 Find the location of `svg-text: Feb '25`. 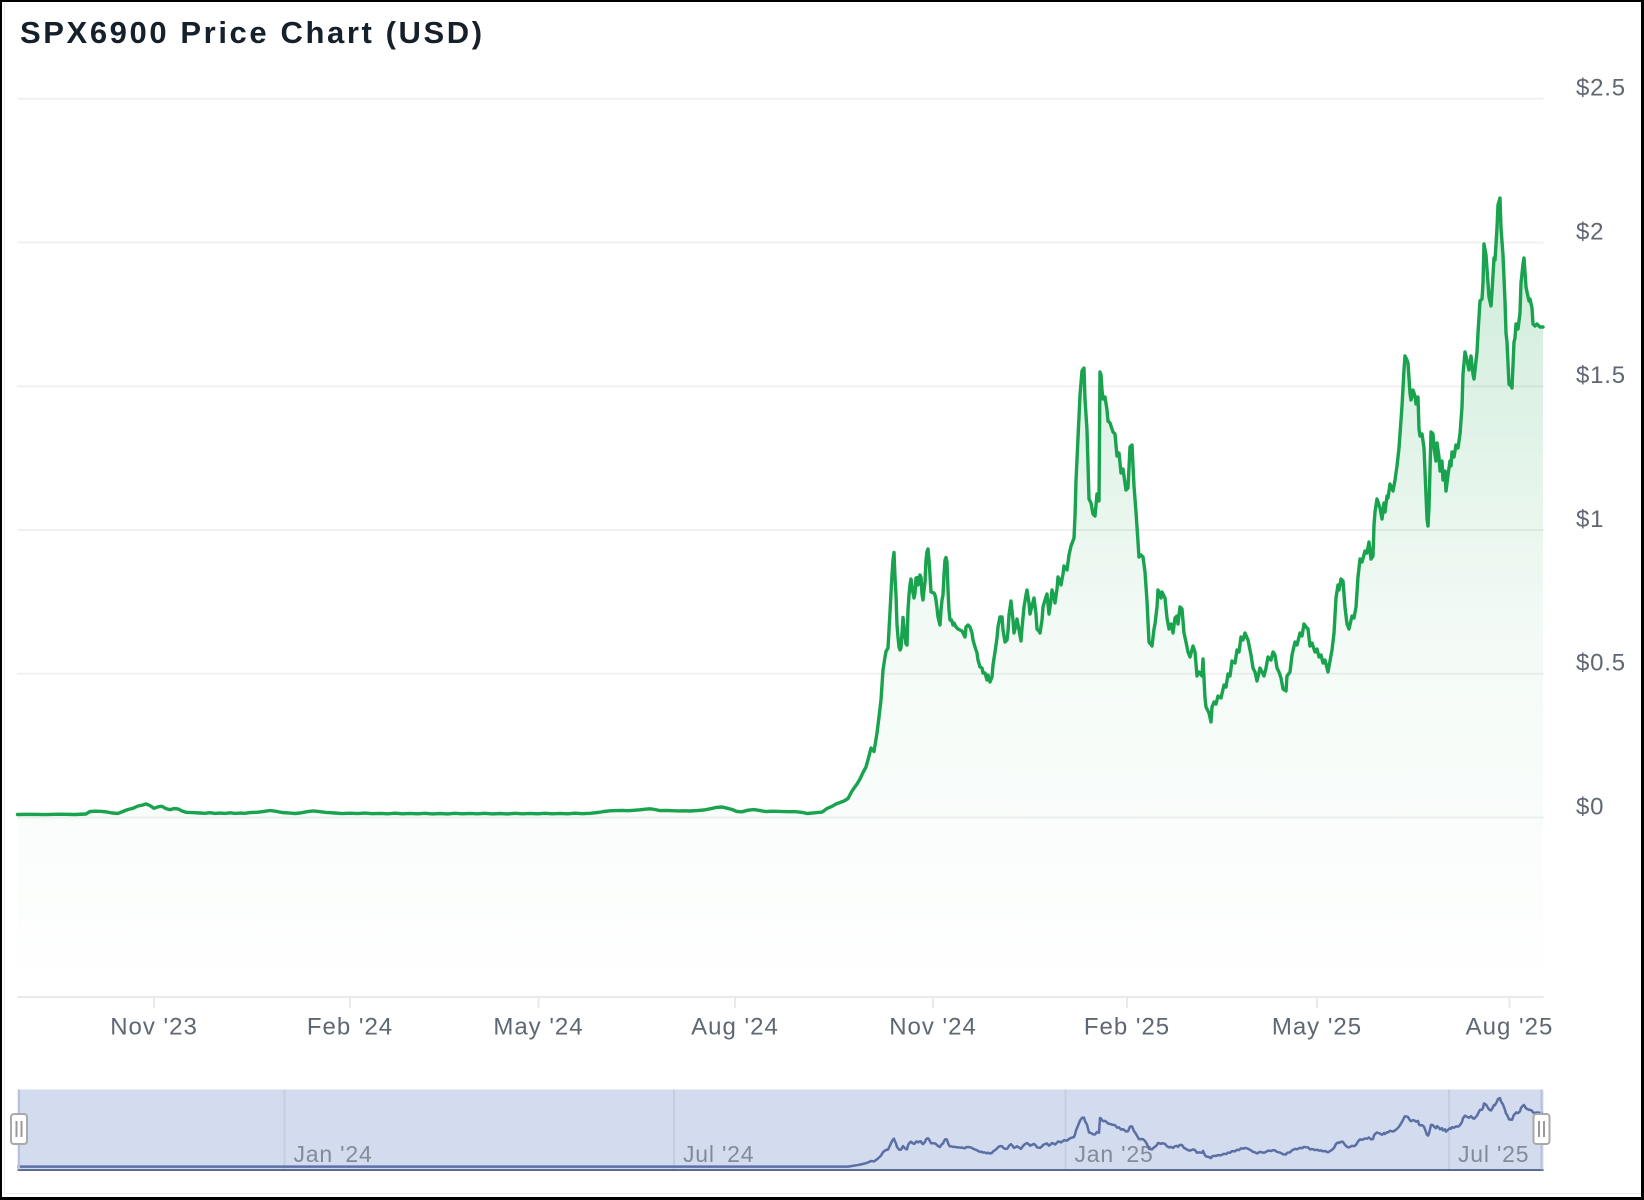

svg-text: Feb '25 is located at coordinates (1127, 1027).